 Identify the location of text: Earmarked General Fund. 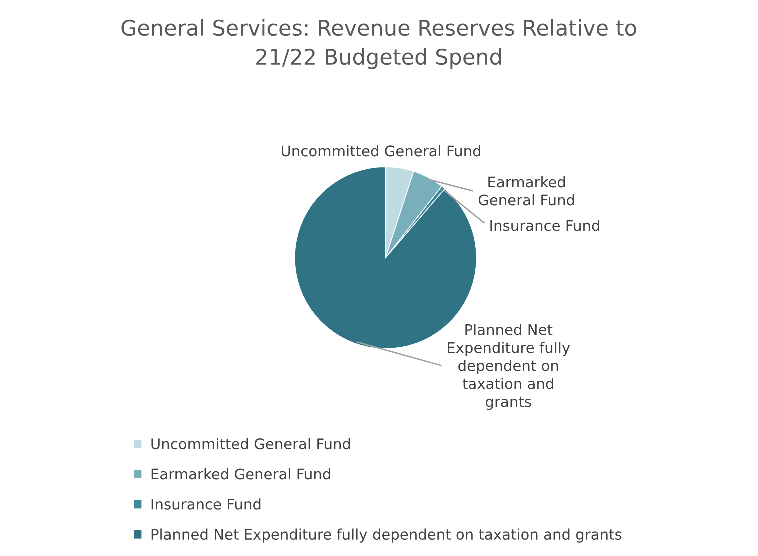
(526, 191).